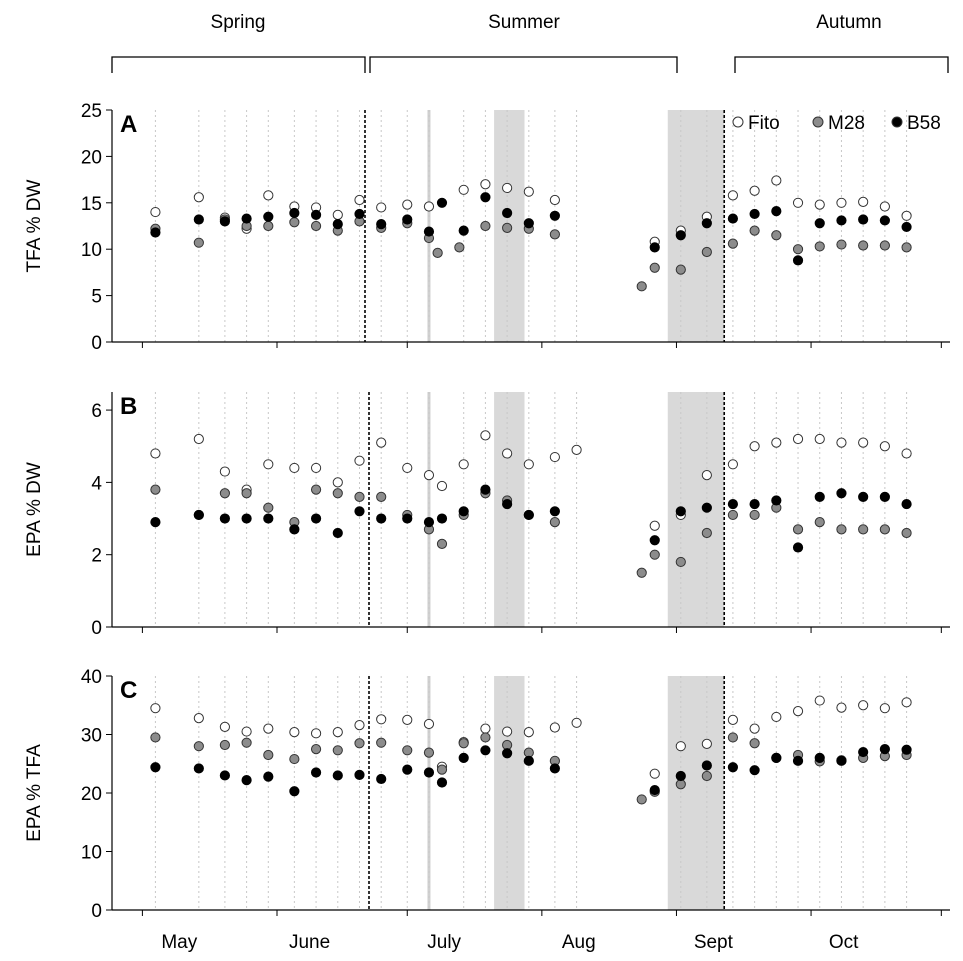 The width and height of the screenshot is (963, 961). What do you see at coordinates (309, 942) in the screenshot?
I see `month-label: June` at bounding box center [309, 942].